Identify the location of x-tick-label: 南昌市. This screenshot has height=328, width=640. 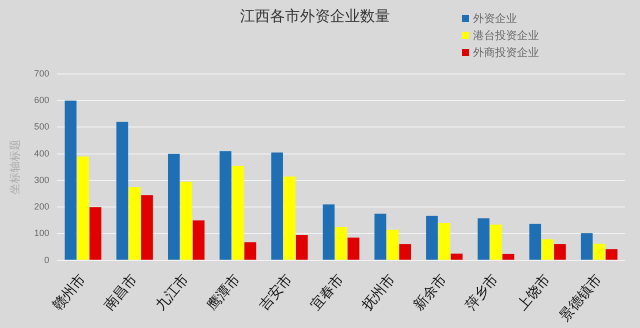
(120, 292).